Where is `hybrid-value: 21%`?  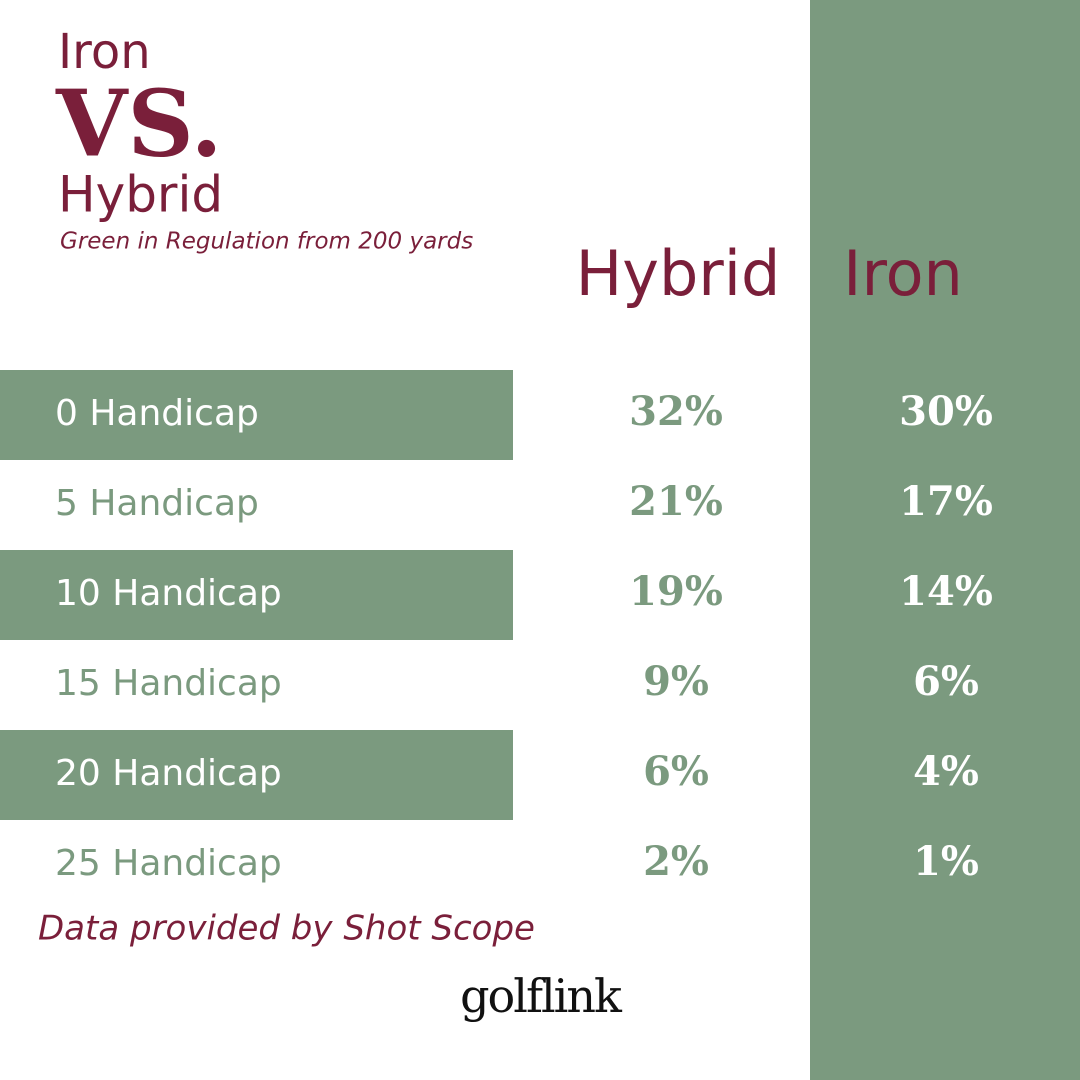 hybrid-value: 21% is located at coordinates (676, 501).